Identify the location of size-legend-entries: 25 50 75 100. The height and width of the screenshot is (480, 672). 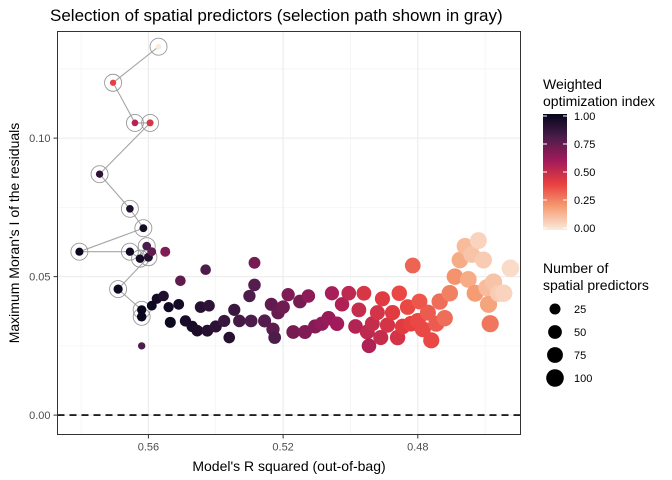
(569, 345).